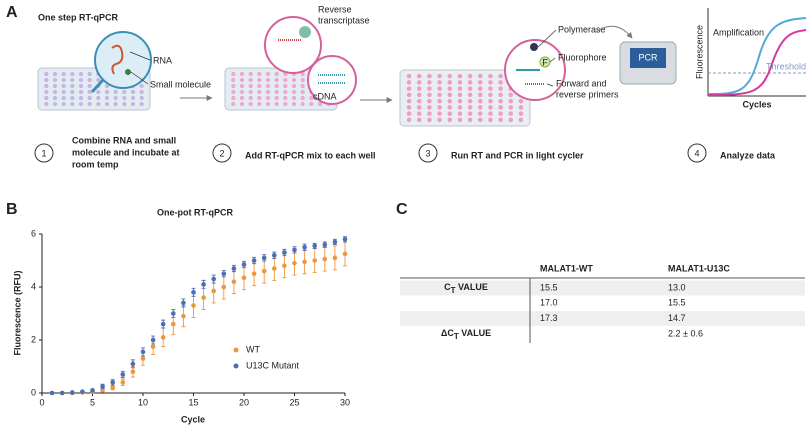  What do you see at coordinates (33, 392) in the screenshot?
I see `y-tick-label: 0` at bounding box center [33, 392].